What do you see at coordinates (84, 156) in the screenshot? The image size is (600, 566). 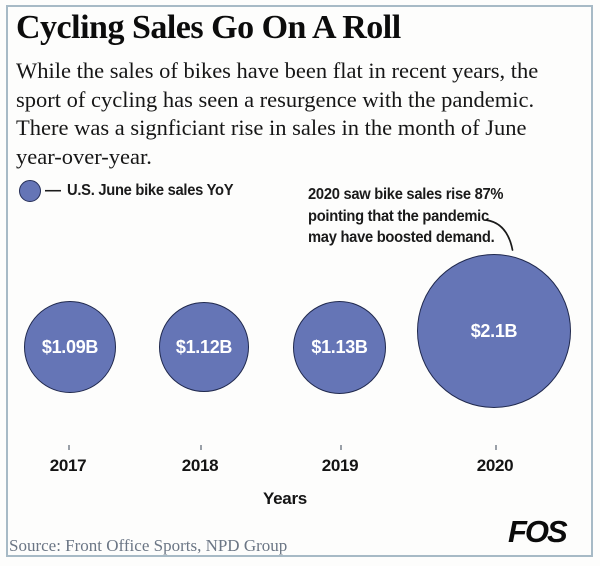 I see `subtitle-line: year-over-year.` at bounding box center [84, 156].